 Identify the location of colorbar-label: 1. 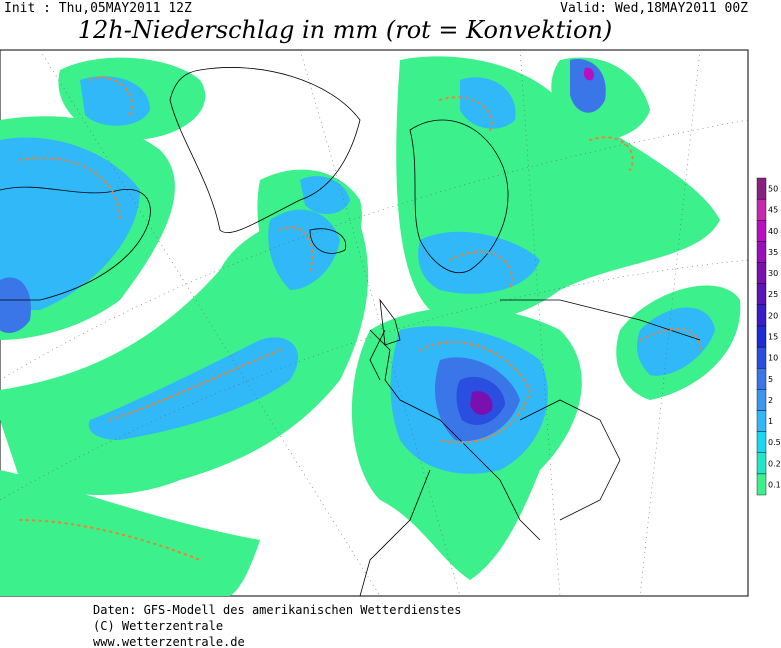
(770, 421).